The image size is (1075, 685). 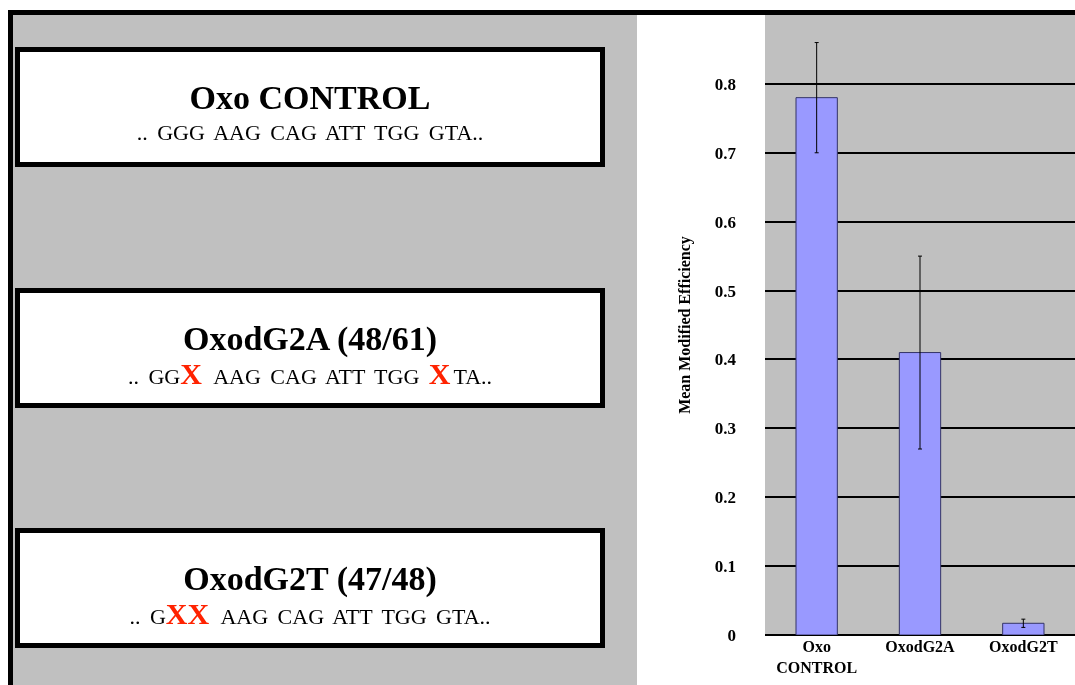 I want to click on y-tick-label: 0.4, so click(x=725, y=360).